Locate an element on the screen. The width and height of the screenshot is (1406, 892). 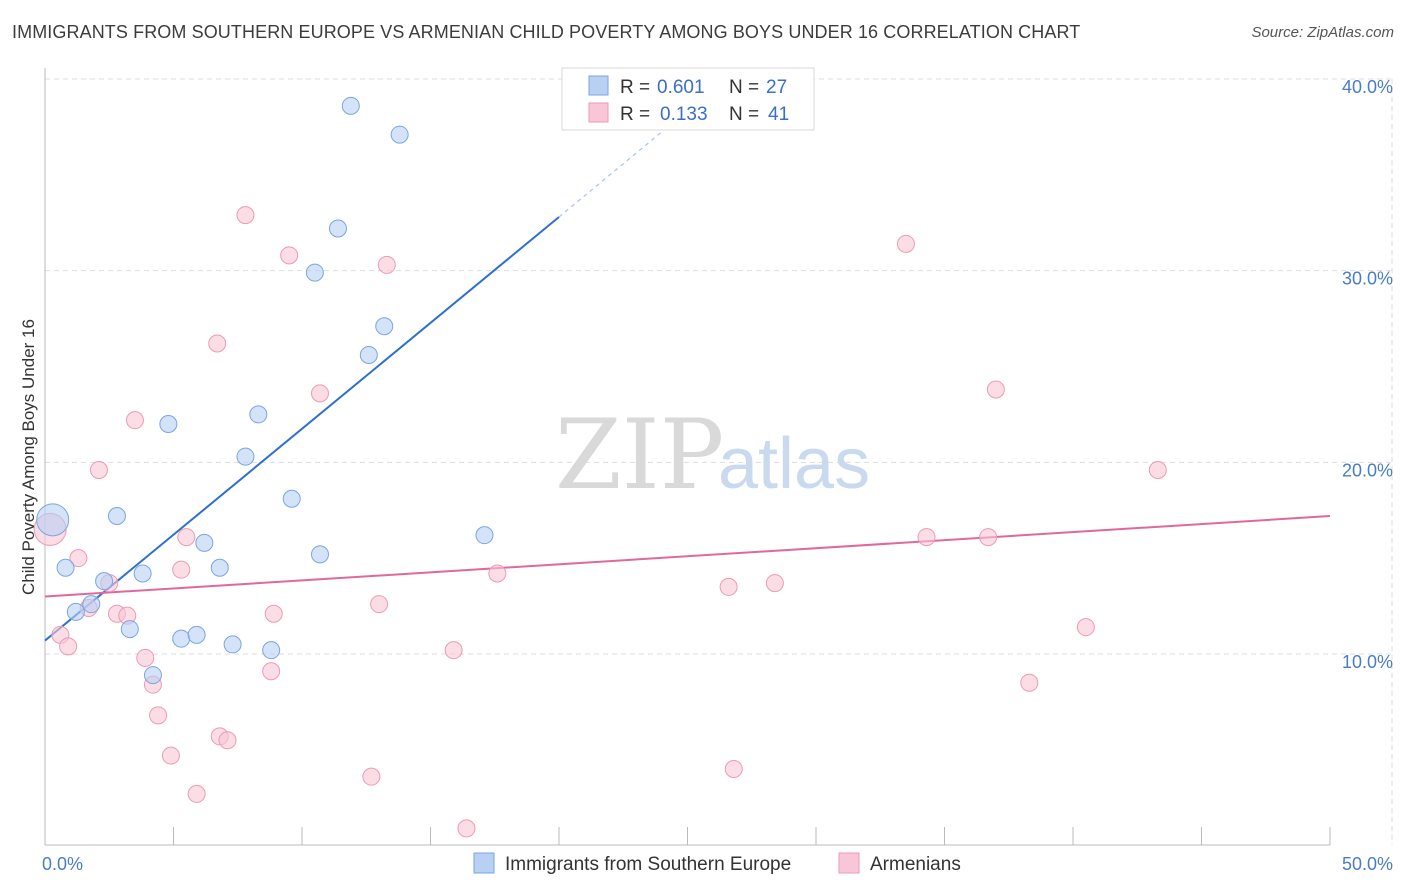
x-tick-label-0: 0.0% is located at coordinates (62, 864).